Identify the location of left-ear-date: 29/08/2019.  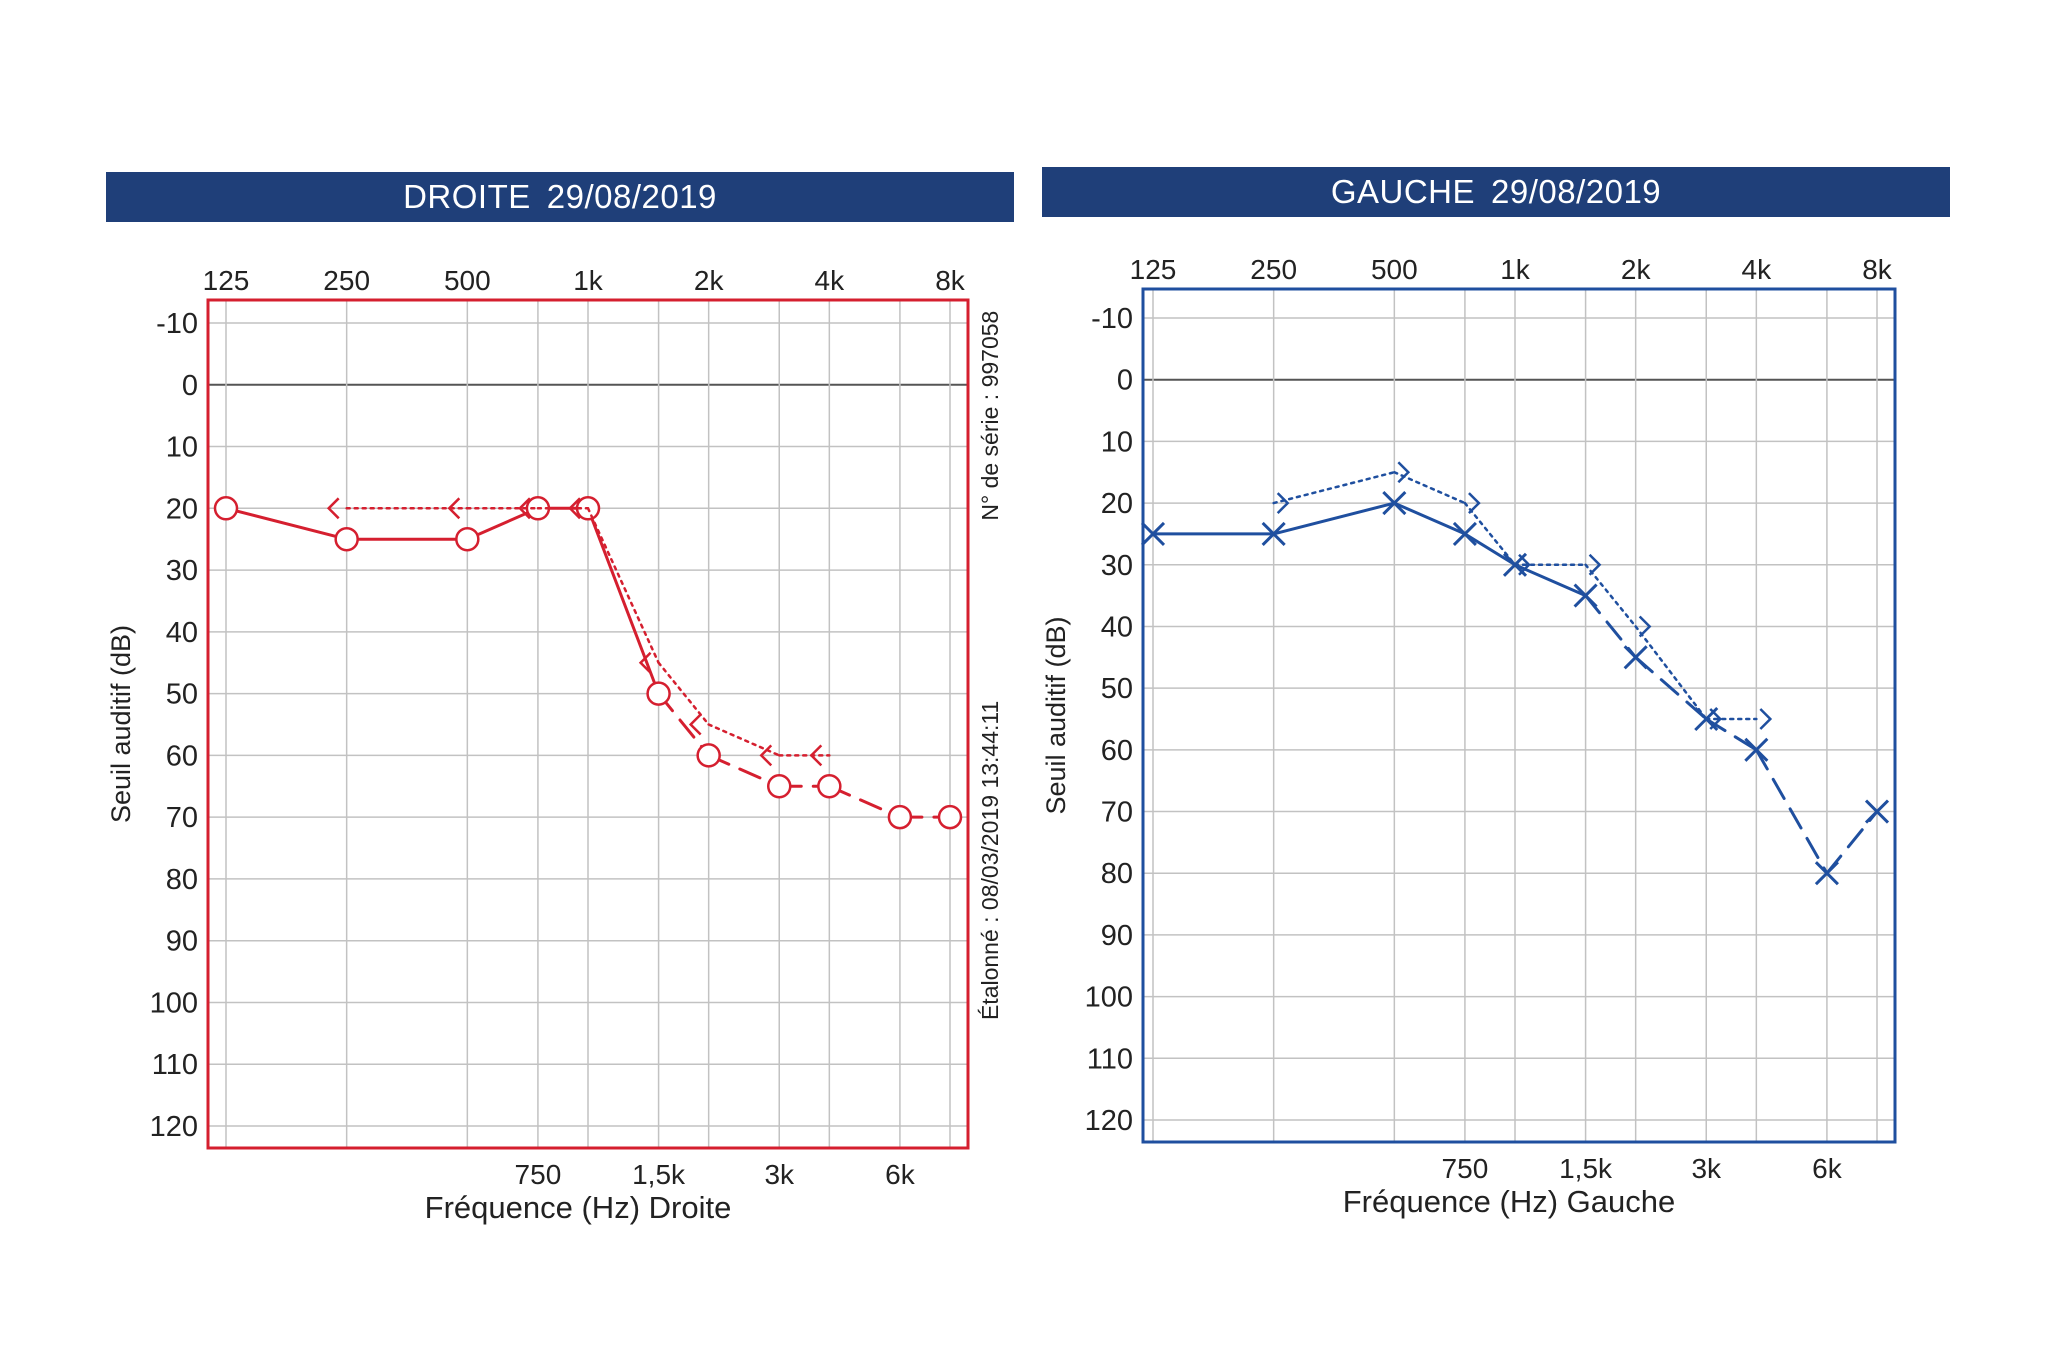
(1576, 191).